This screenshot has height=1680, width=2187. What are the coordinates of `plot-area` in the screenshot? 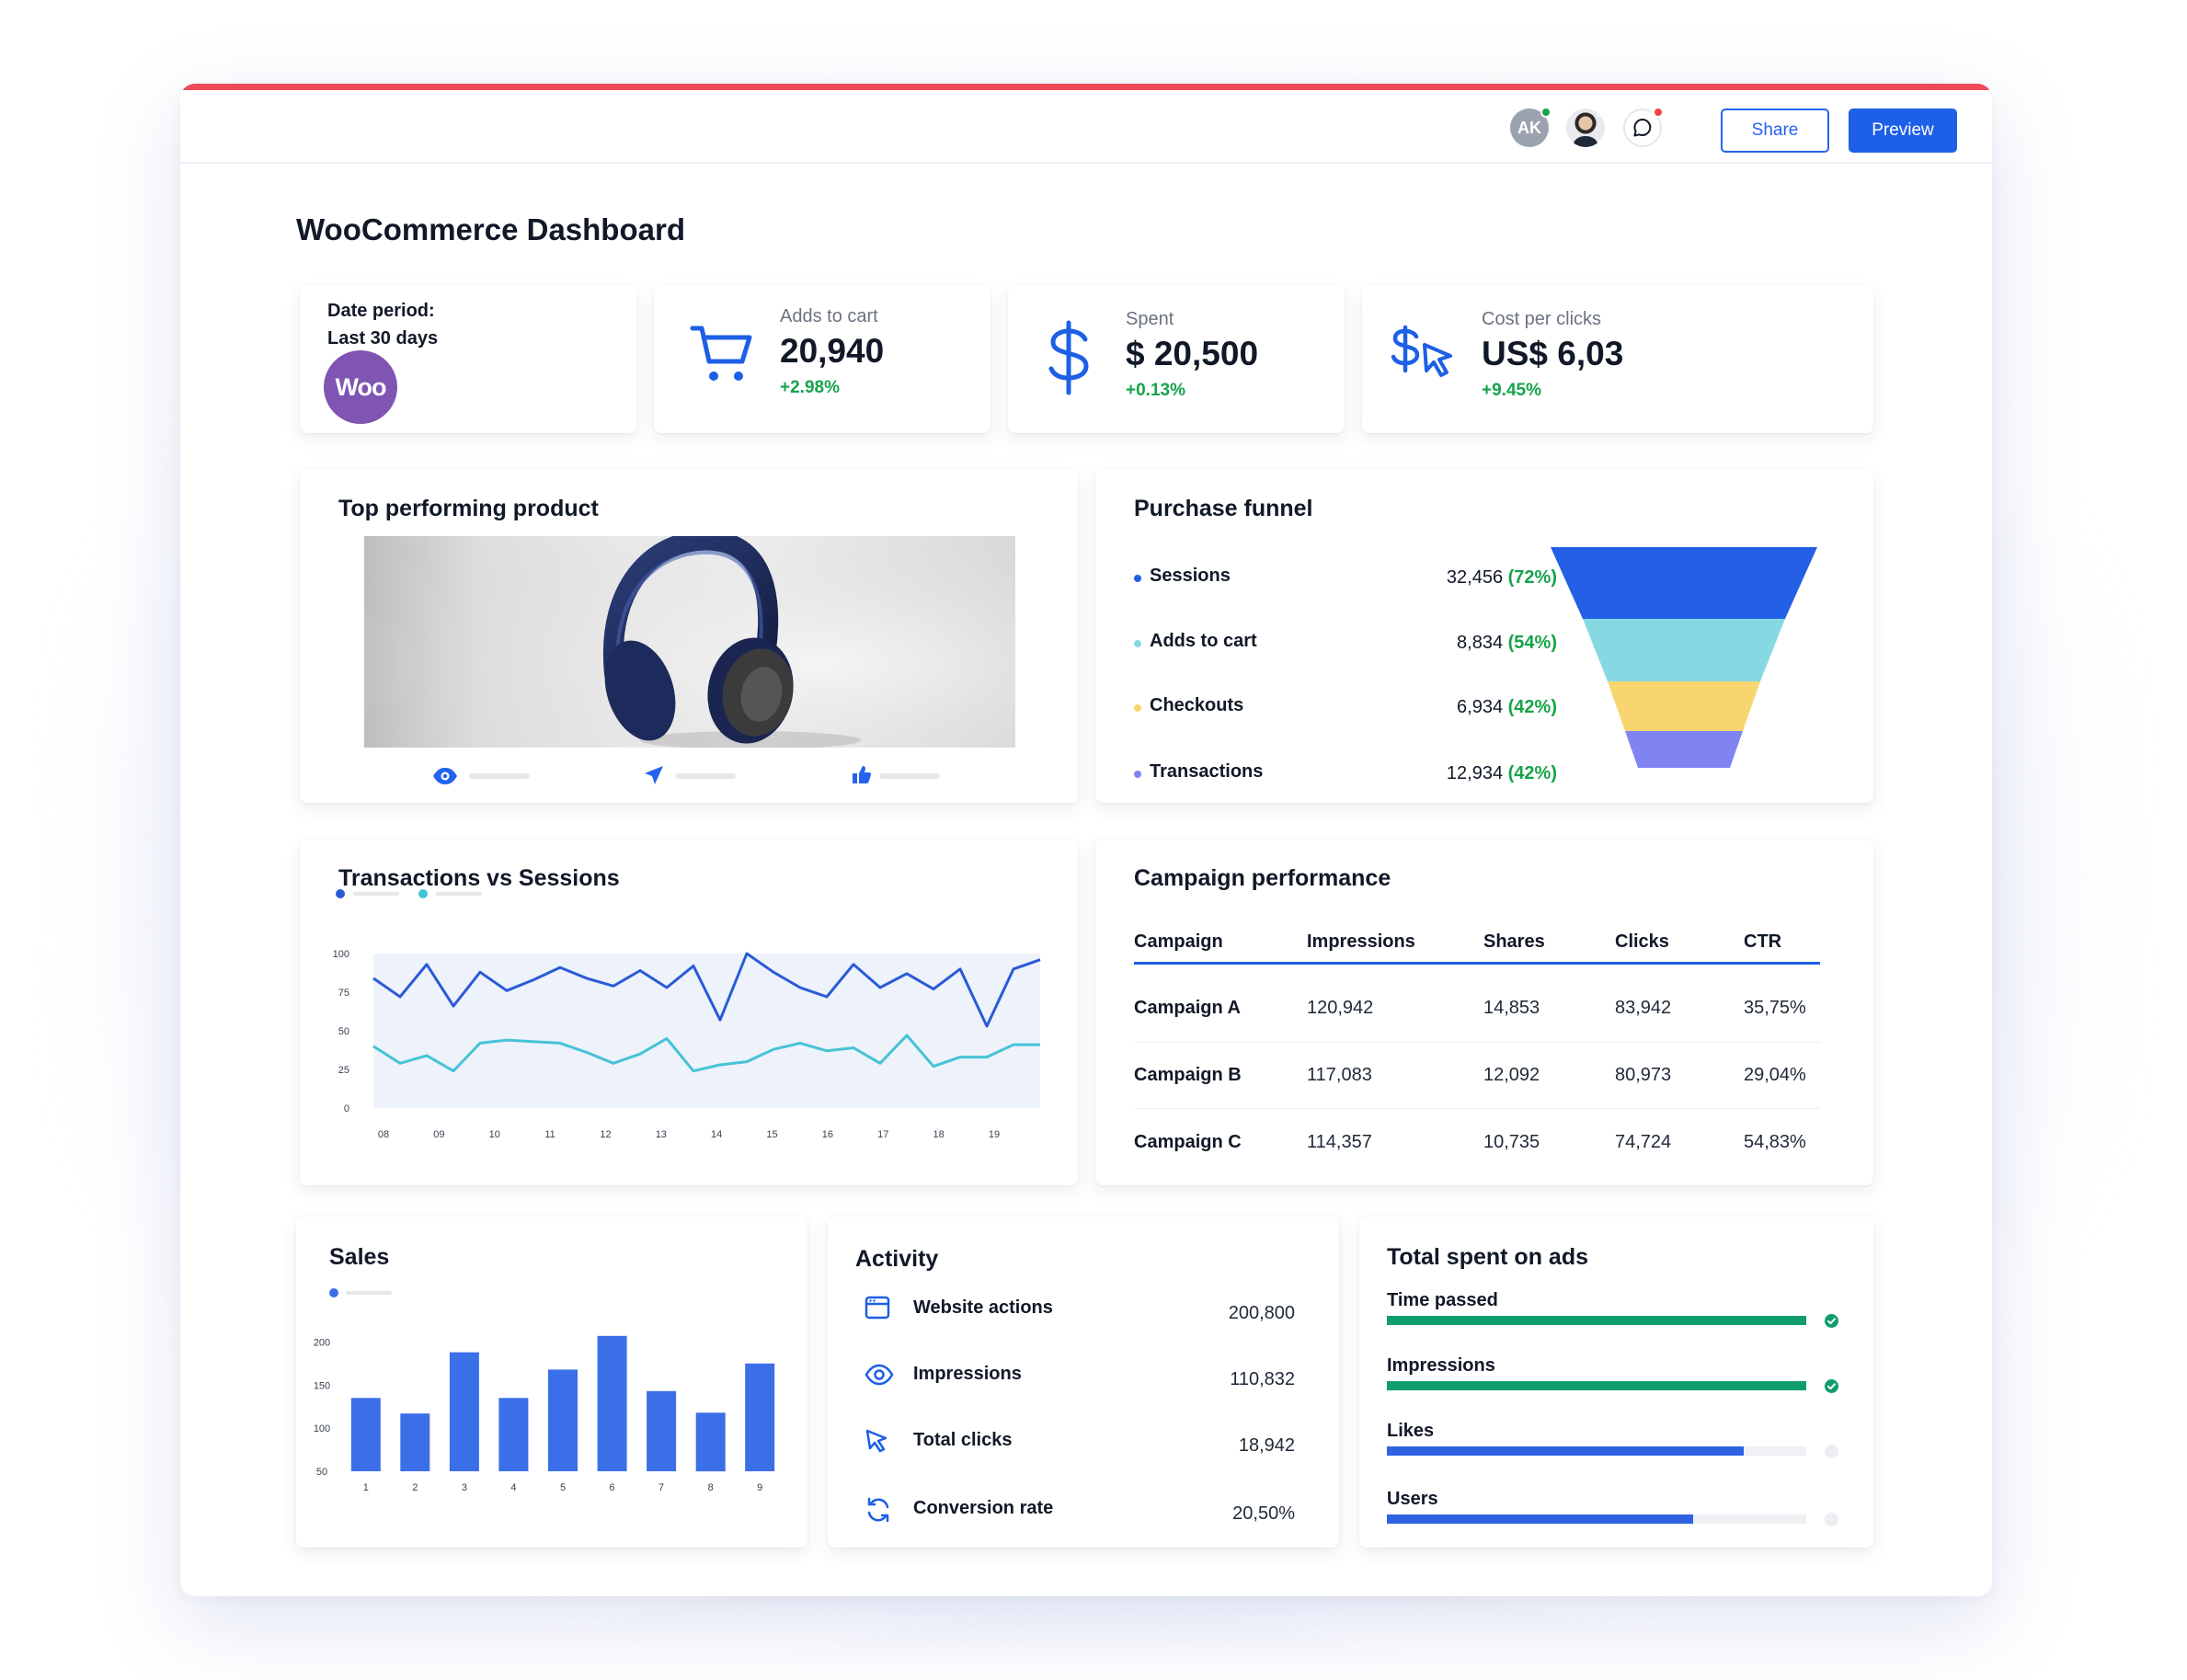 It's located at (706, 1031).